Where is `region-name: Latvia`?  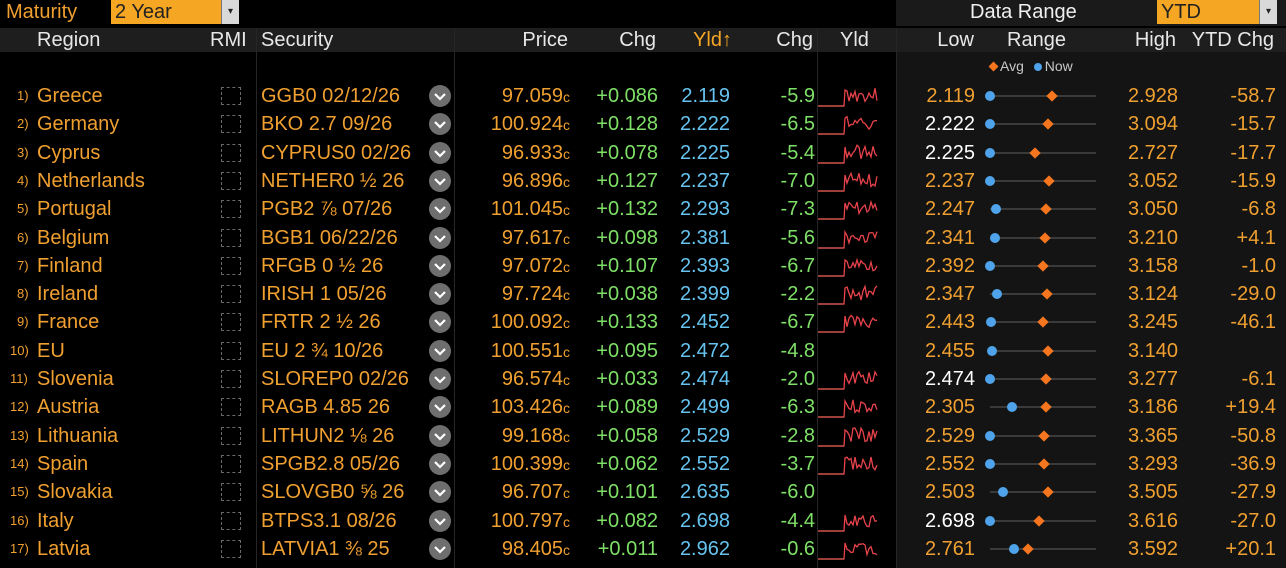 region-name: Latvia is located at coordinates (64, 548).